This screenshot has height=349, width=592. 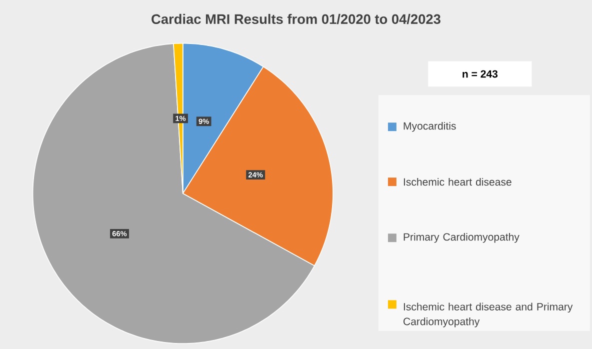 What do you see at coordinates (458, 182) in the screenshot?
I see `legend-label: Ischemic heart disease` at bounding box center [458, 182].